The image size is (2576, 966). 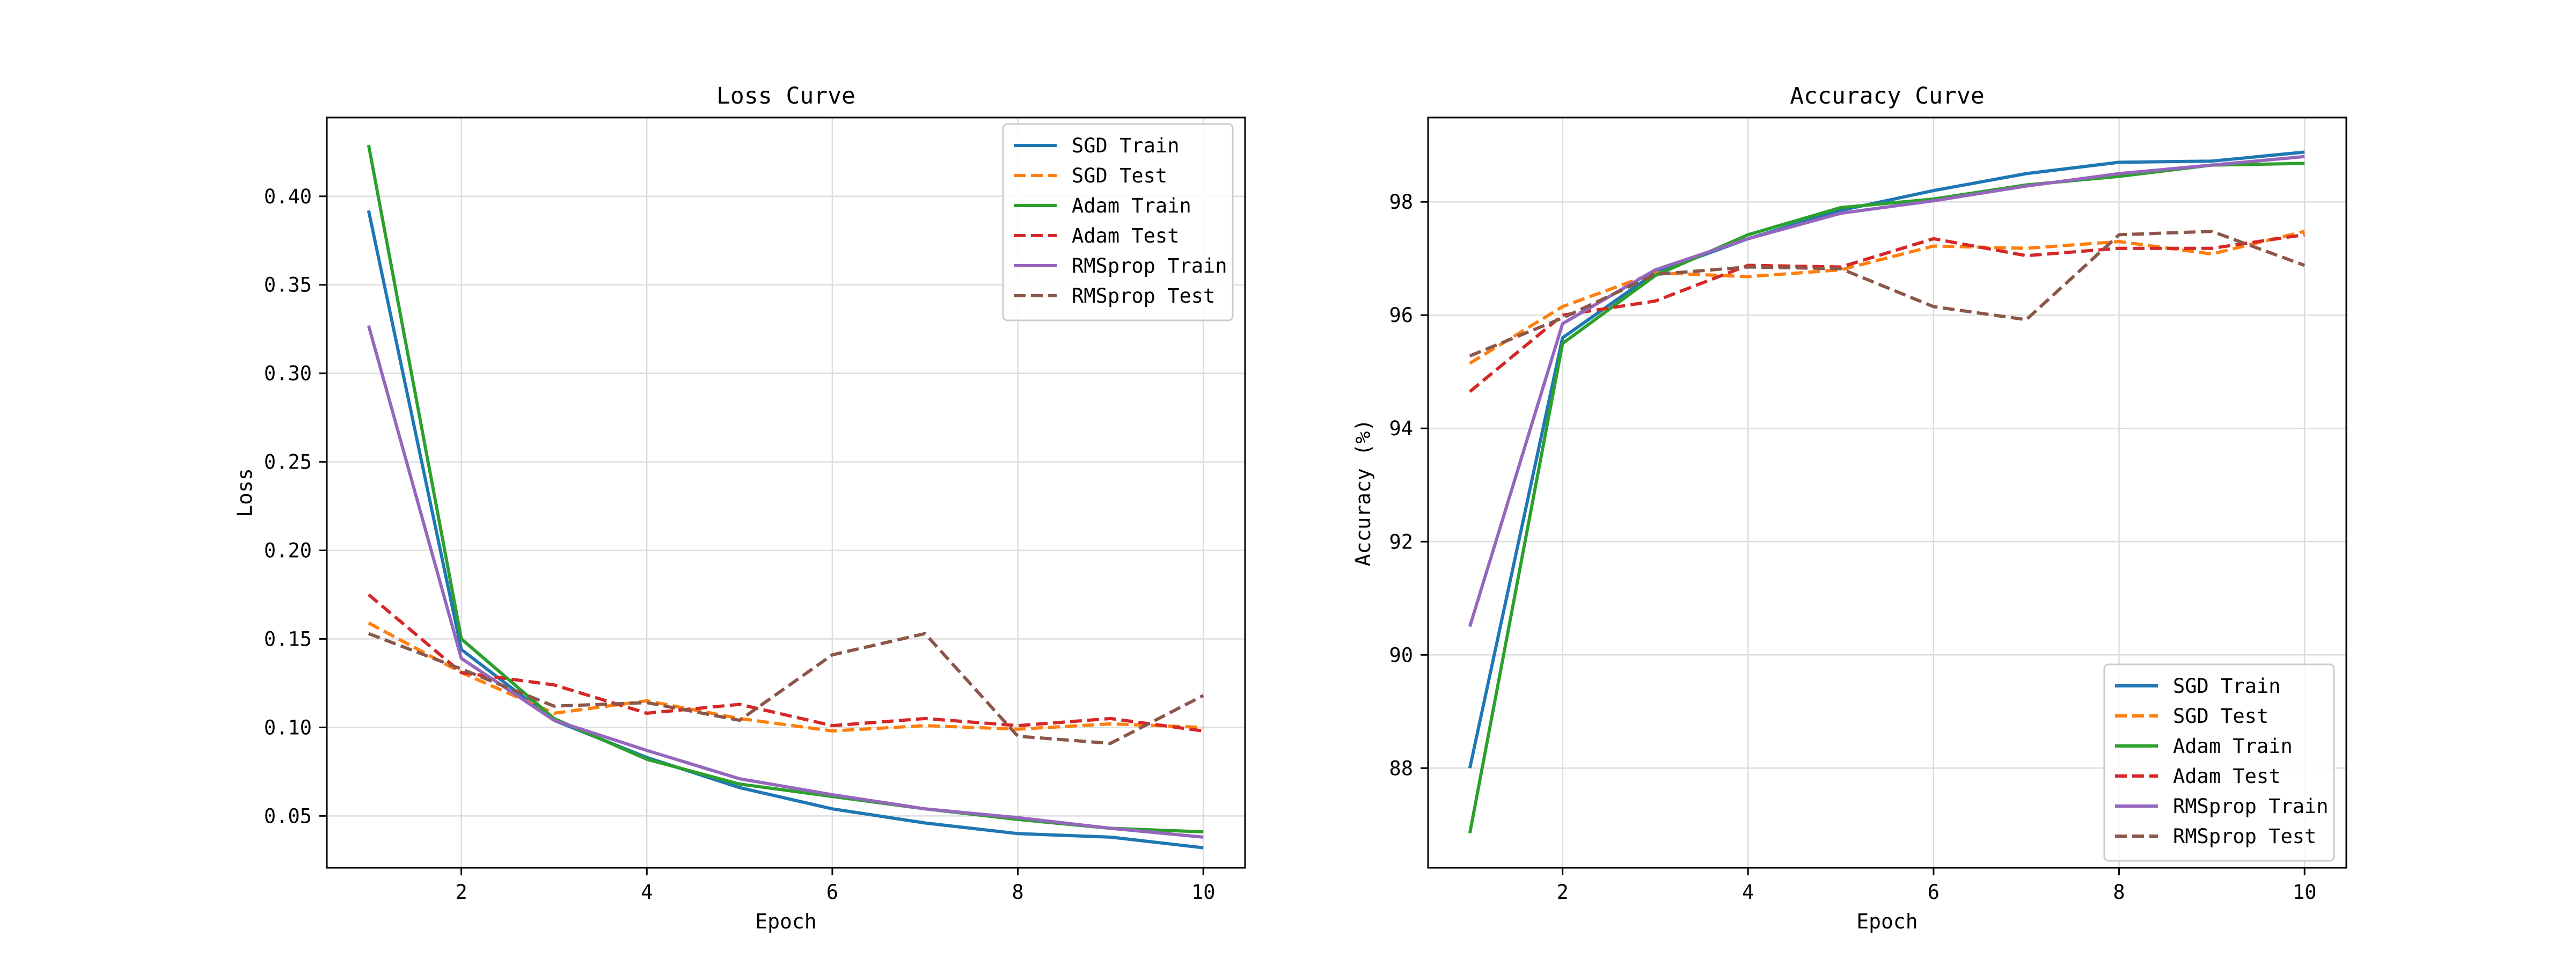 I want to click on loss-series-adam-test-line, so click(x=785, y=663).